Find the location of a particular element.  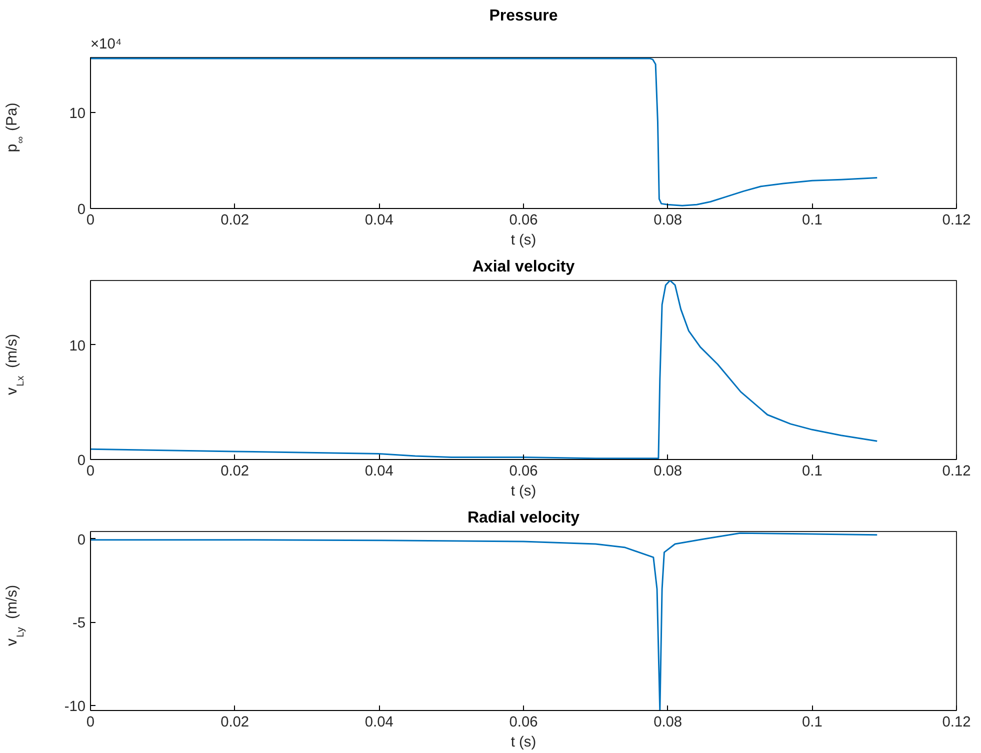

text: ×10⁴ is located at coordinates (106, 44).